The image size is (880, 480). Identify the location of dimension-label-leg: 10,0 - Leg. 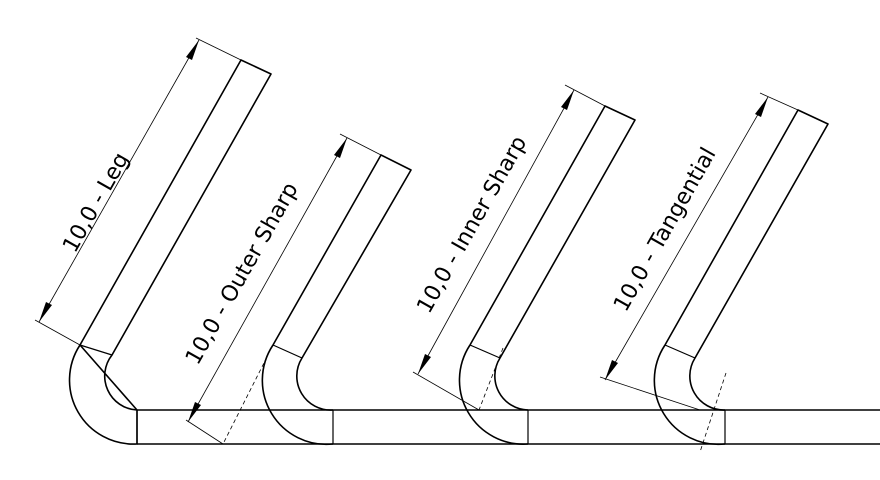
(96, 203).